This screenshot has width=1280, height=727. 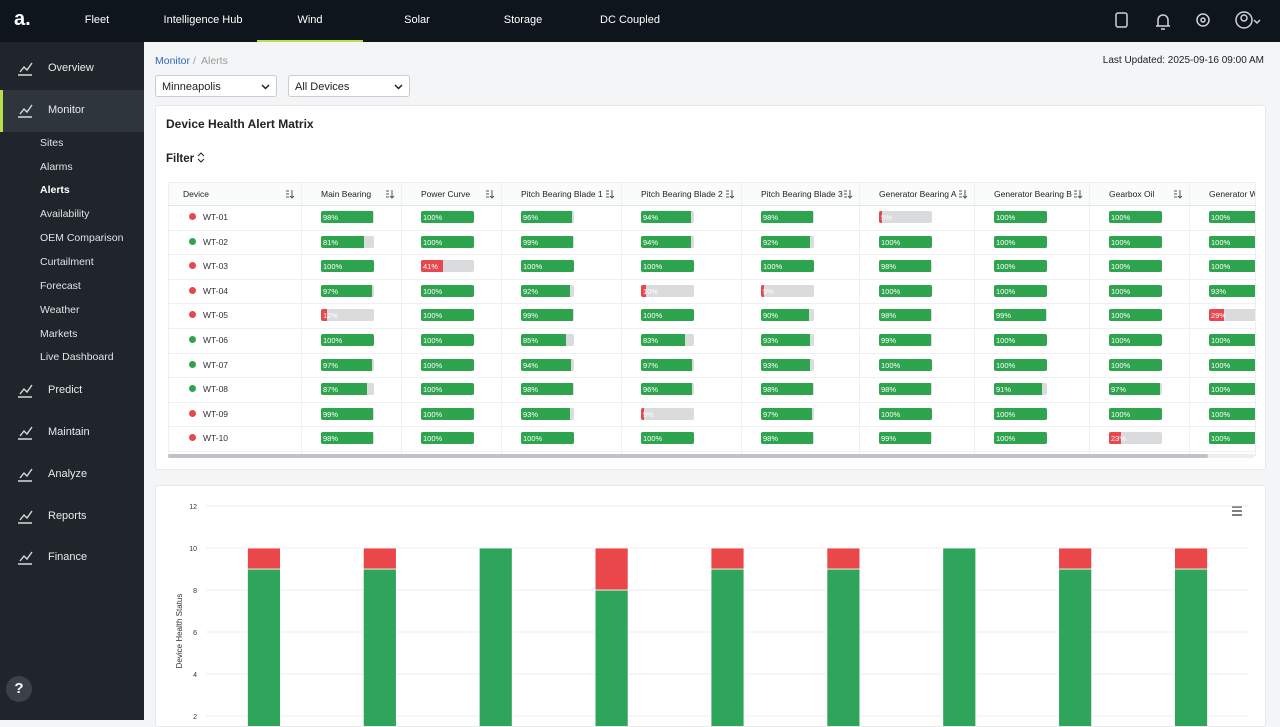 I want to click on device-name: WT-06, so click(x=215, y=340).